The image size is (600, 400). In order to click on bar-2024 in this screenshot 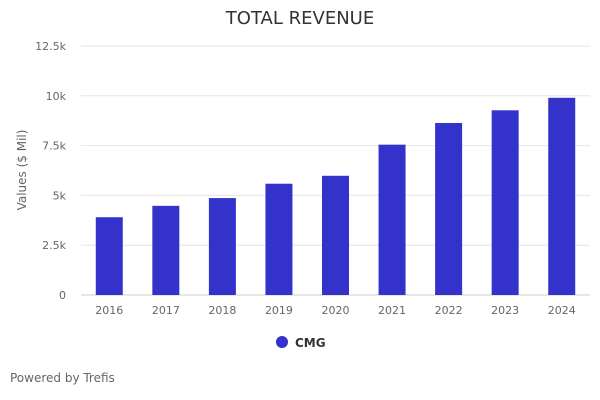, I will do `click(562, 196)`.